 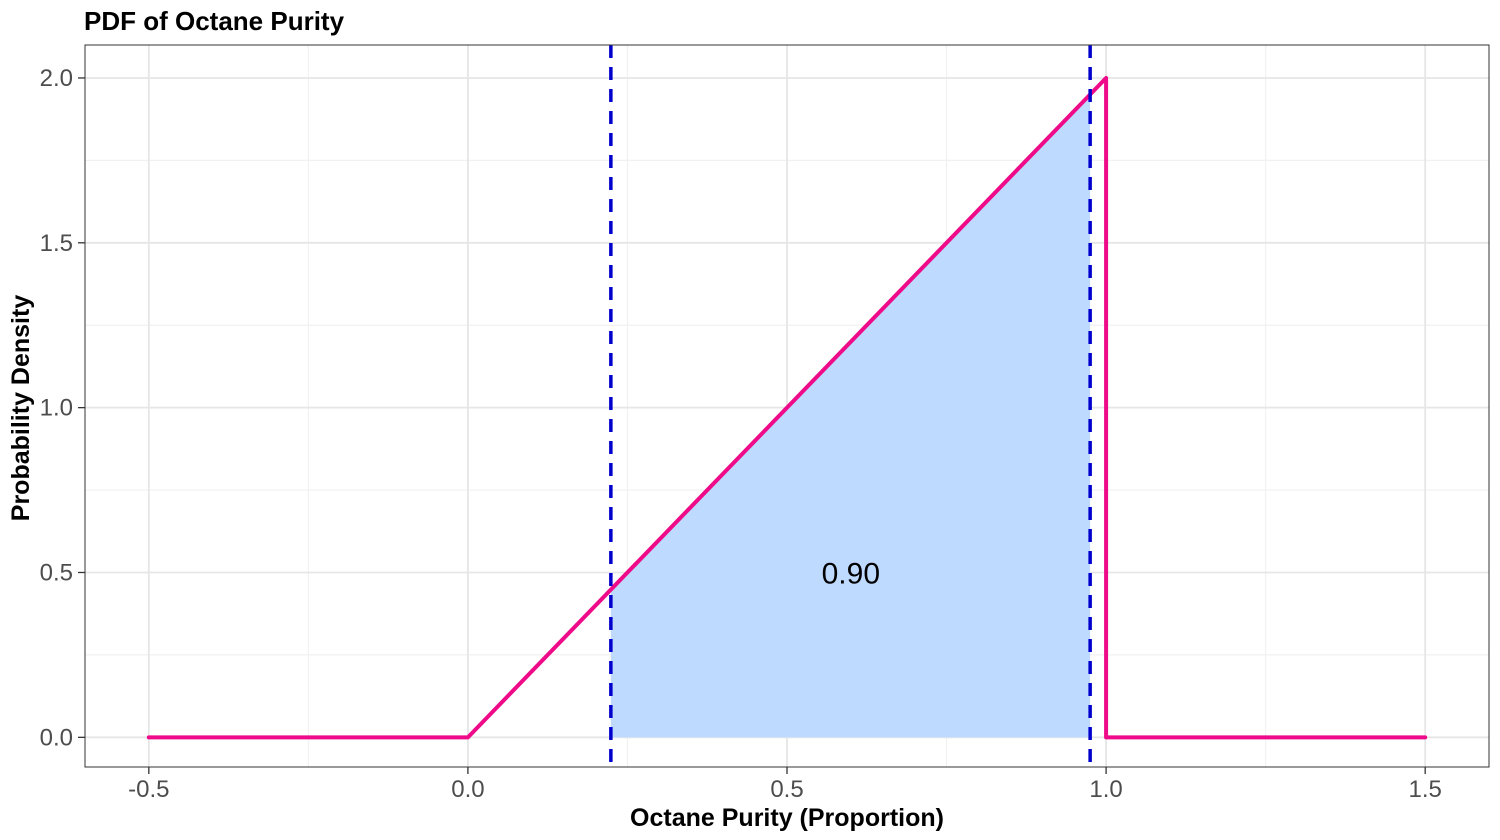 What do you see at coordinates (214, 21) in the screenshot?
I see `chart-title: PDF of Octane Purity` at bounding box center [214, 21].